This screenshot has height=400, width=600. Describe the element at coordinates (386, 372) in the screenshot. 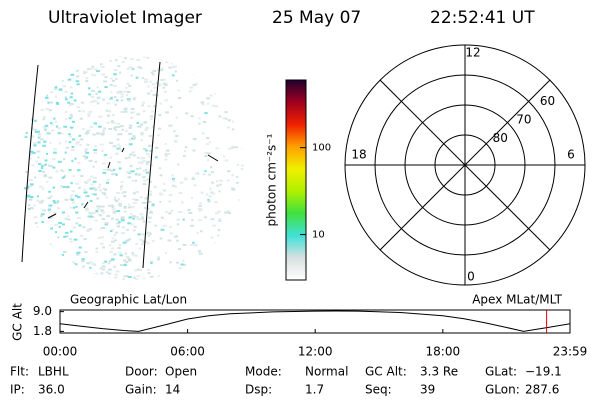

I see `field-label: GC Alt:` at that location.